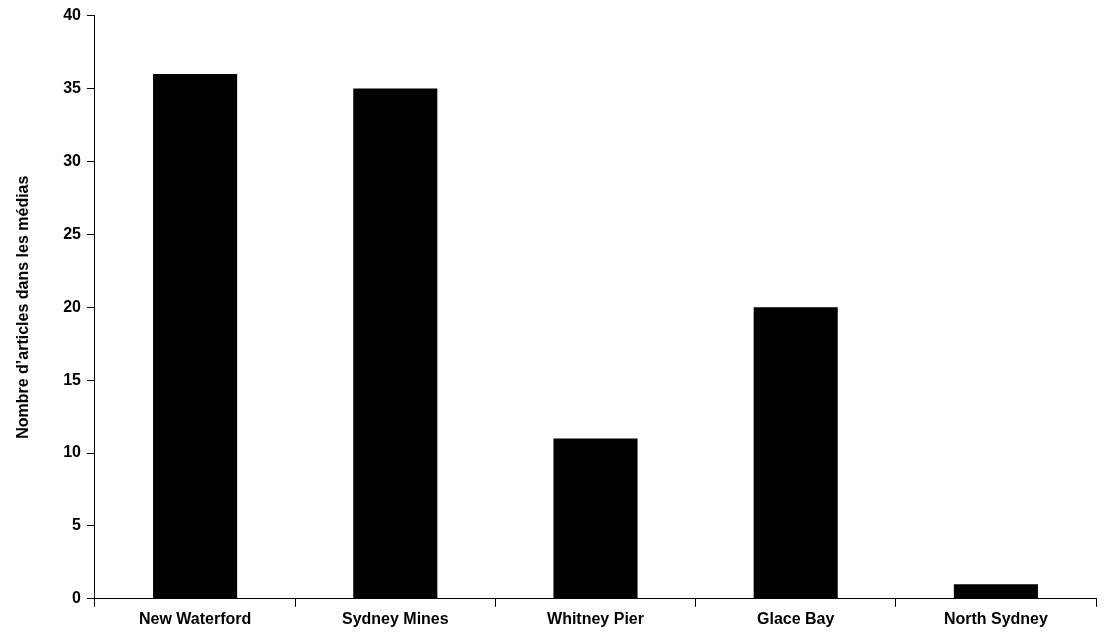 The width and height of the screenshot is (1108, 640). What do you see at coordinates (72, 233) in the screenshot?
I see `y-tick-label: 25` at bounding box center [72, 233].